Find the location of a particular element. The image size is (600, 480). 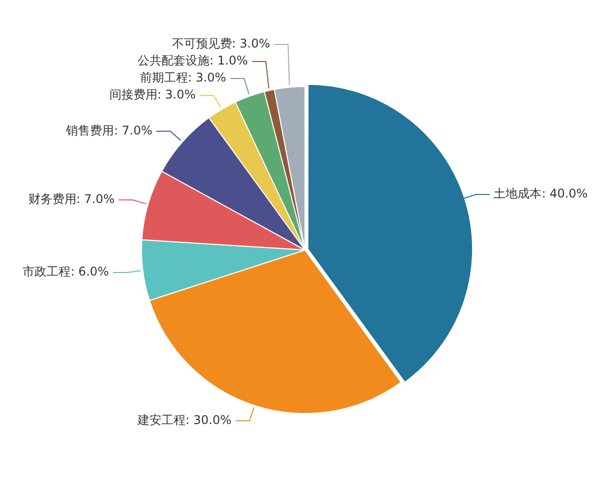

slice-label: 销售费用: 7.0% is located at coordinates (108, 130).